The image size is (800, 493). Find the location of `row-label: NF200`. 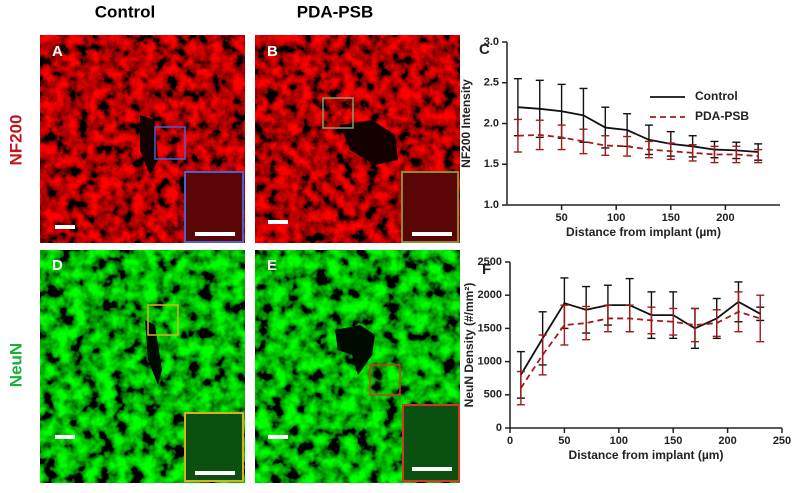

row-label: NF200 is located at coordinates (15, 139).